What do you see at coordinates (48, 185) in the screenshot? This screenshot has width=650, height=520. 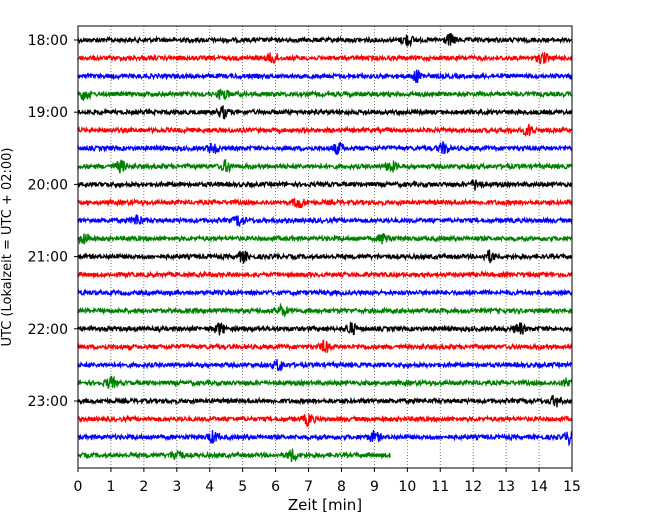 I see `y-tick-label-20:00: 20:00` at bounding box center [48, 185].